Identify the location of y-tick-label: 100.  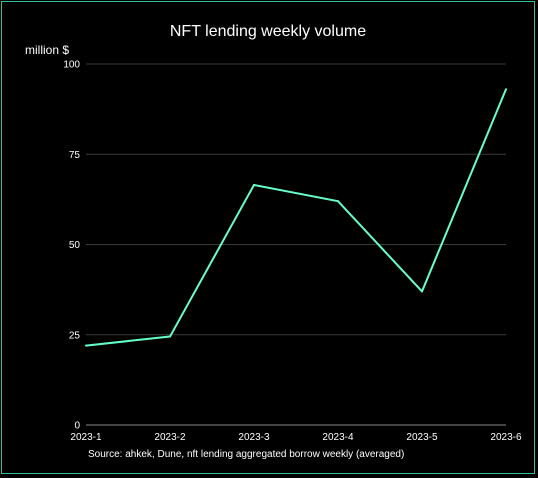
(71, 65).